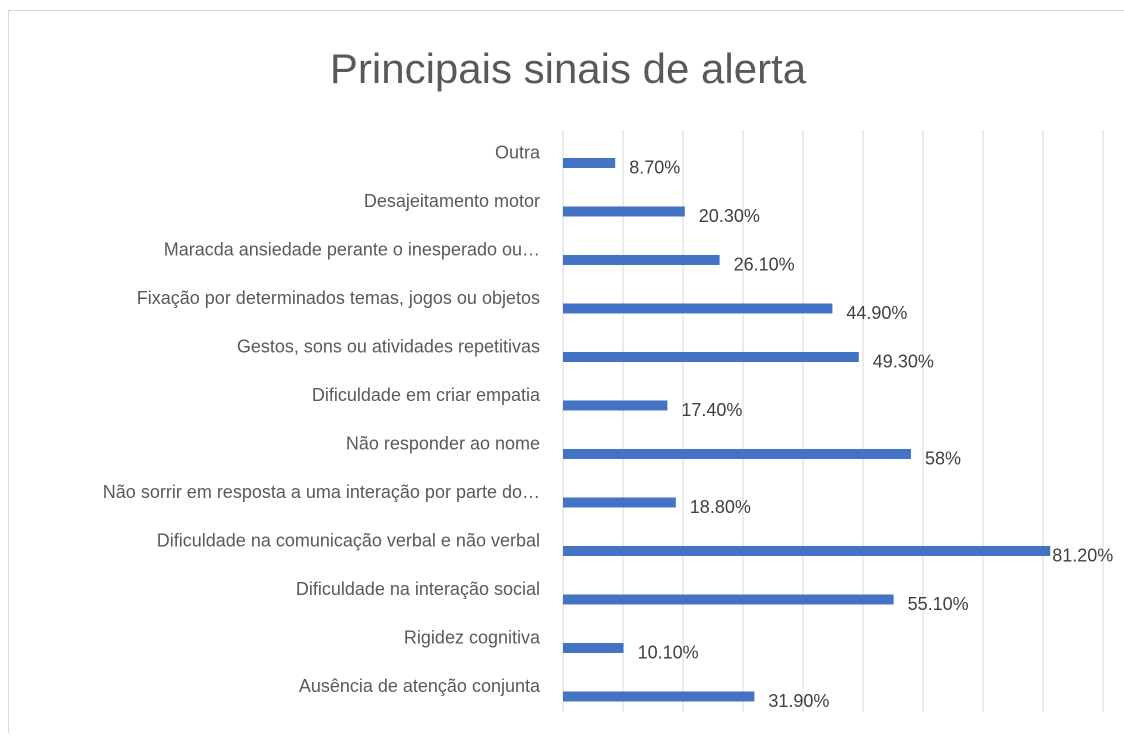  Describe the element at coordinates (938, 604) in the screenshot. I see `data-label: 55.10%` at that location.